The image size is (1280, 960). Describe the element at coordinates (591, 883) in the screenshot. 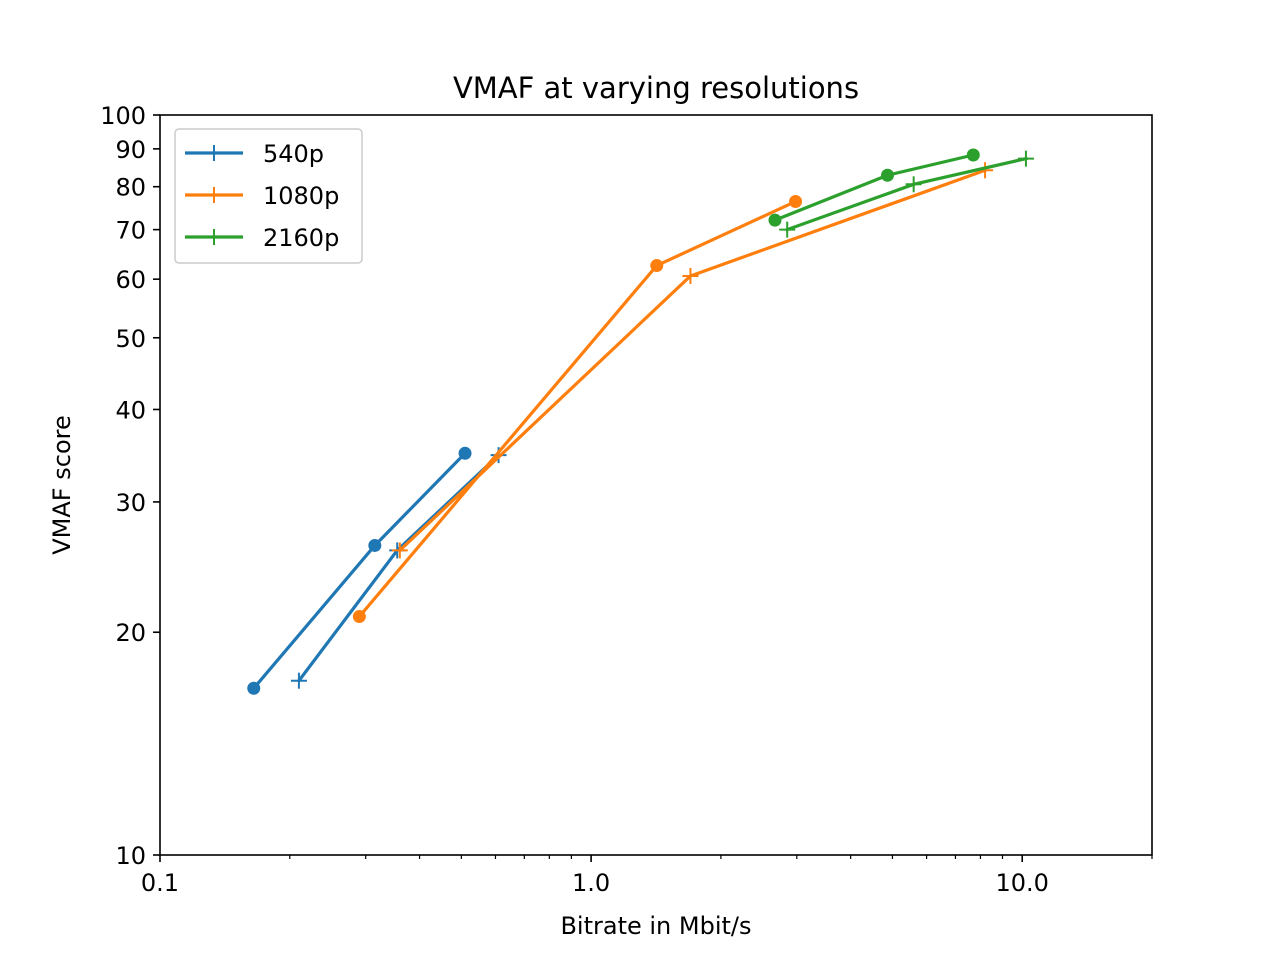

I see `x-tick-label: 1.0` at that location.